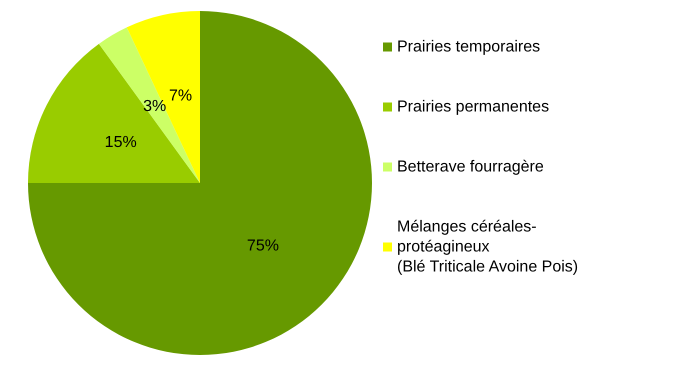 The height and width of the screenshot is (367, 687). What do you see at coordinates (470, 167) in the screenshot?
I see `legend-label: Betterave fourragère` at bounding box center [470, 167].